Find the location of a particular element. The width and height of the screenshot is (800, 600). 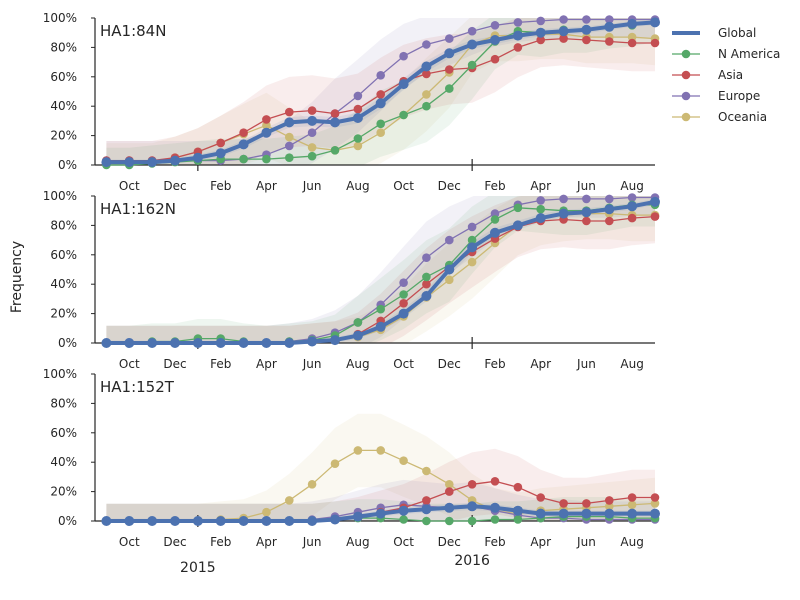

band-oceania is located at coordinates (380, 467).